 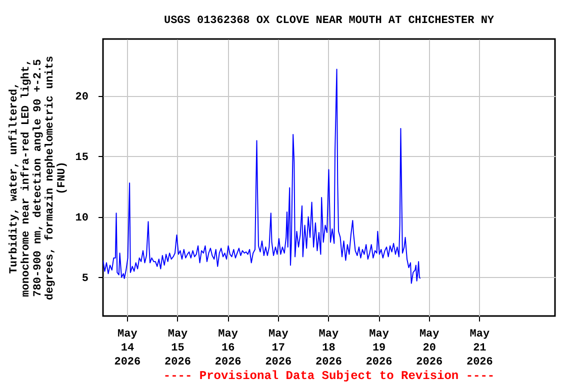 I want to click on y-tick-label: 20, so click(x=81, y=97).